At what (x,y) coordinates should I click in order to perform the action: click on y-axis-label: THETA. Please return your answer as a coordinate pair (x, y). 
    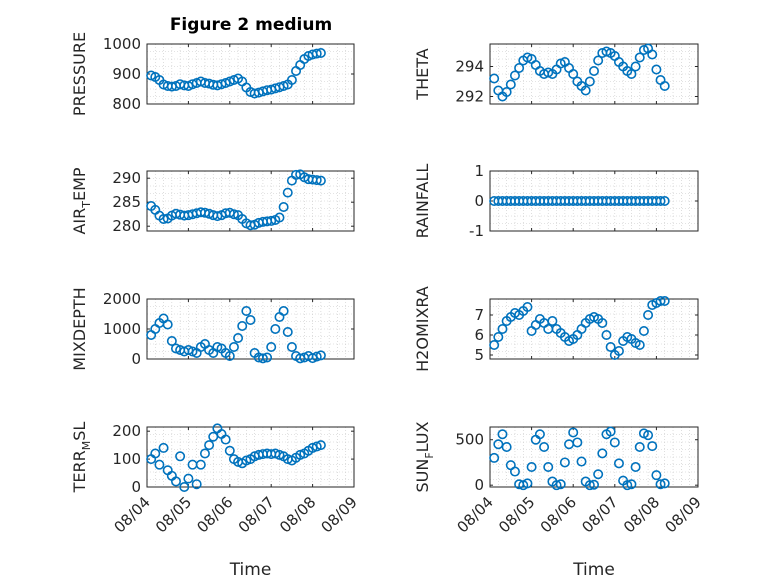
    Looking at the image, I should click on (422, 74).